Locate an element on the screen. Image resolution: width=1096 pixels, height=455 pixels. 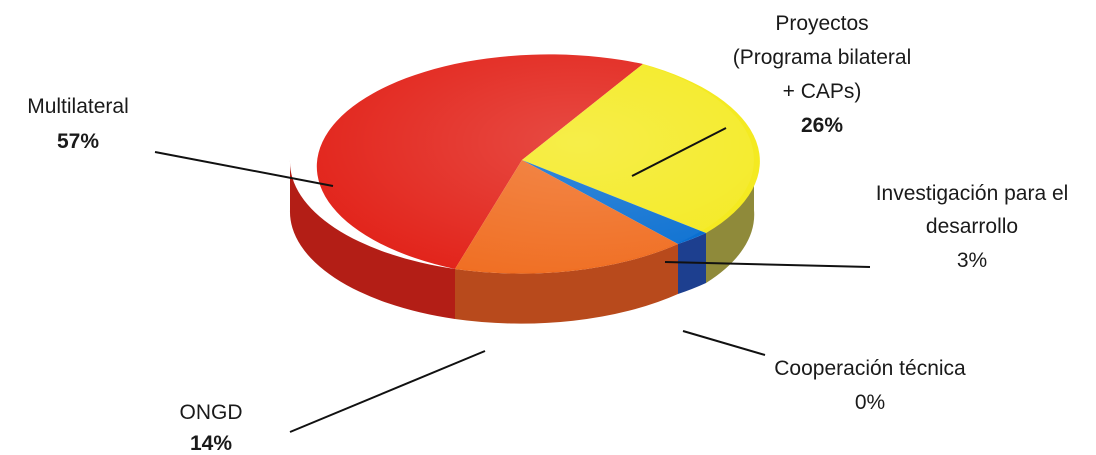
value-ongd: 14% is located at coordinates (211, 443).